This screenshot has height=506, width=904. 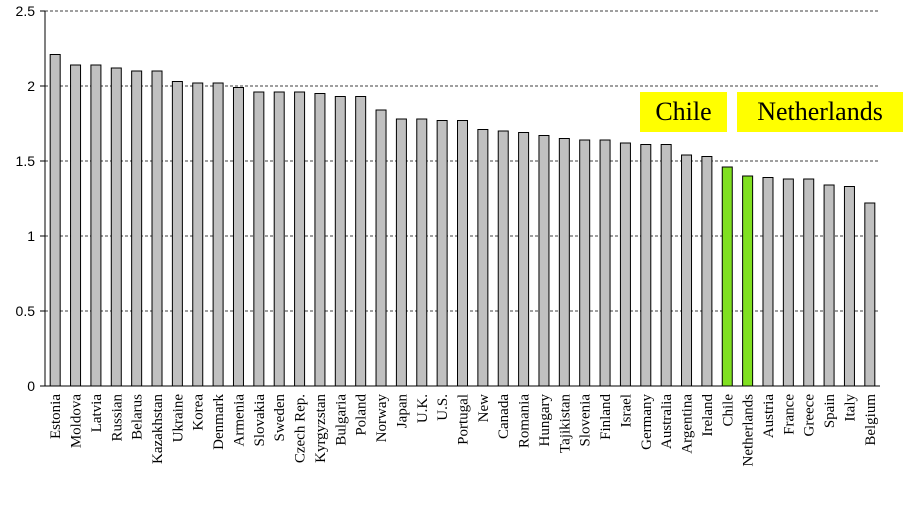 What do you see at coordinates (320, 240) in the screenshot?
I see `bar-kyrgyzstan` at bounding box center [320, 240].